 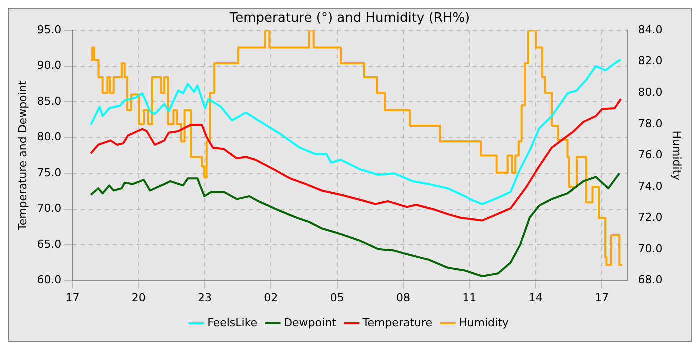 What do you see at coordinates (650, 217) in the screenshot?
I see `y2-tick-label: 72.0` at bounding box center [650, 217].